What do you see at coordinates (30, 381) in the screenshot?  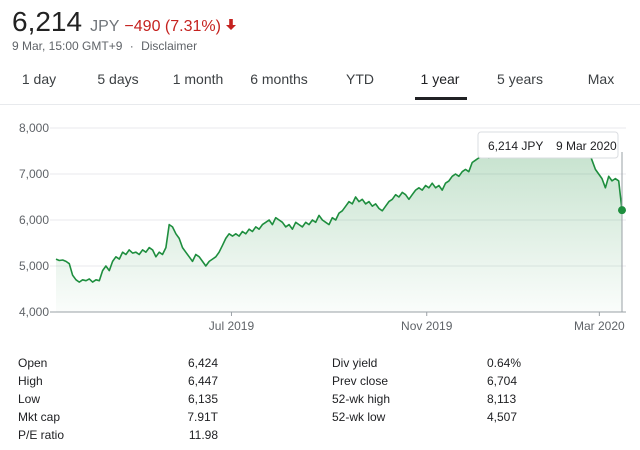 I see `stat-label-high: High` at bounding box center [30, 381].